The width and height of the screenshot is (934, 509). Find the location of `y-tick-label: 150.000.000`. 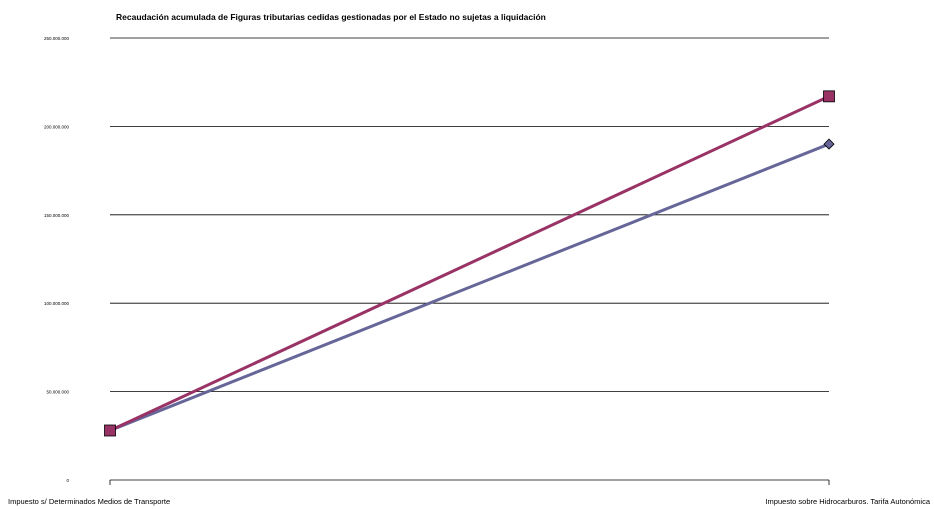

y-tick-label: 150.000.000 is located at coordinates (57, 215).